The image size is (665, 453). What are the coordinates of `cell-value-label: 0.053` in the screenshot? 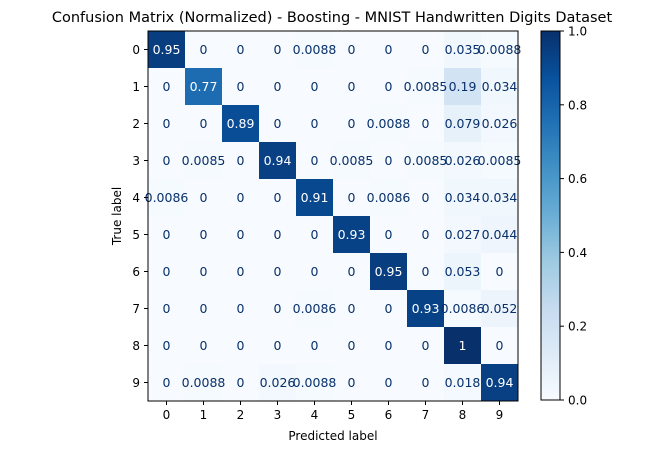 It's located at (463, 271).